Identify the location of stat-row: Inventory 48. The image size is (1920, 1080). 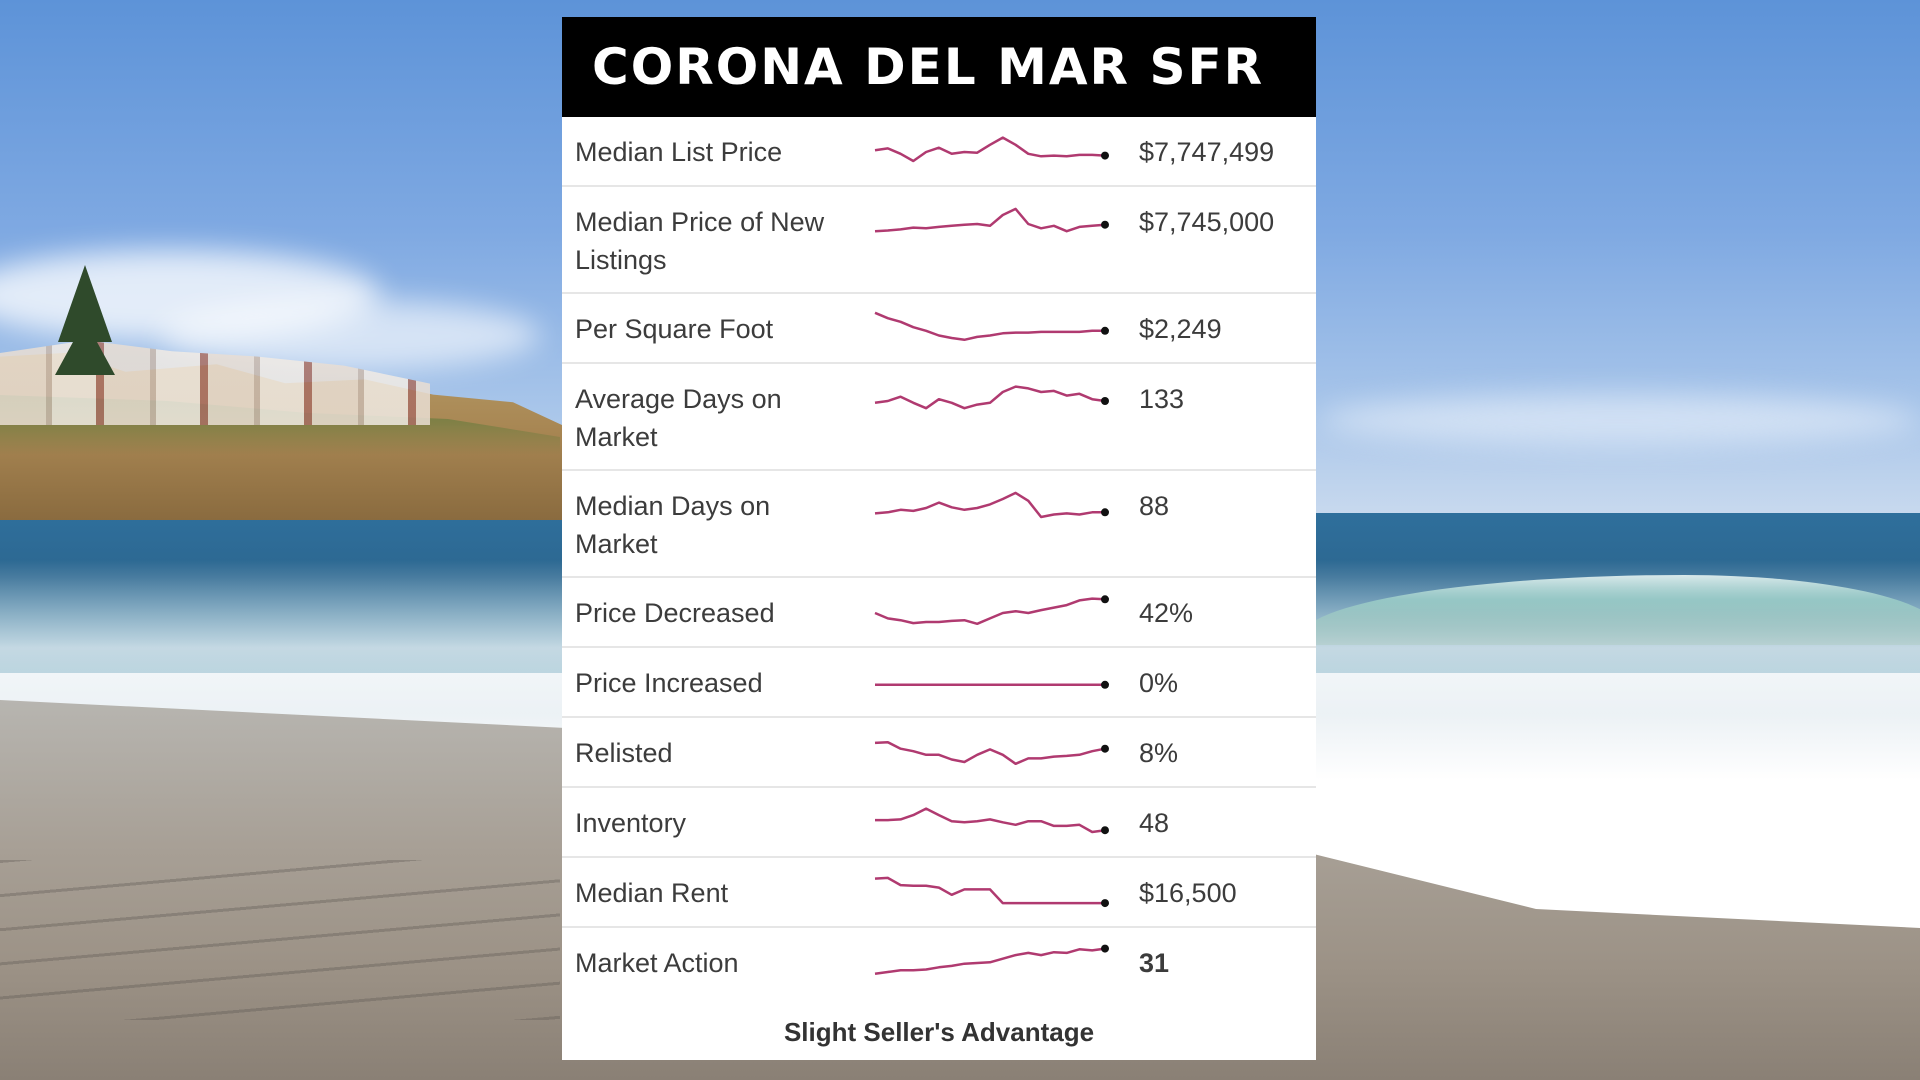
(939, 823).